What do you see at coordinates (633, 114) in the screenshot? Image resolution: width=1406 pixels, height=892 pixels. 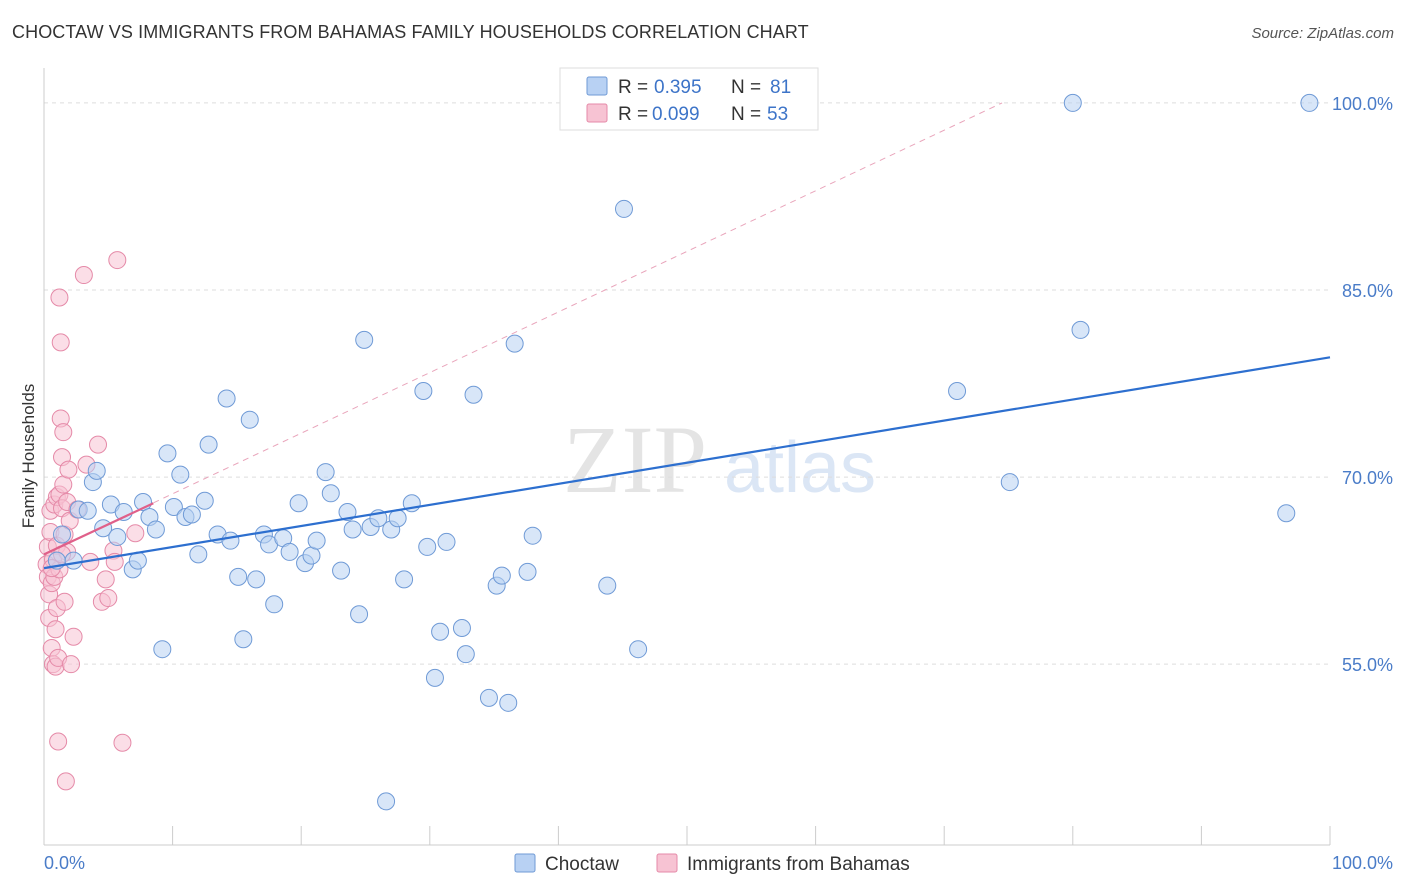 I see `legend-r-label-bahamas: R =` at bounding box center [633, 114].